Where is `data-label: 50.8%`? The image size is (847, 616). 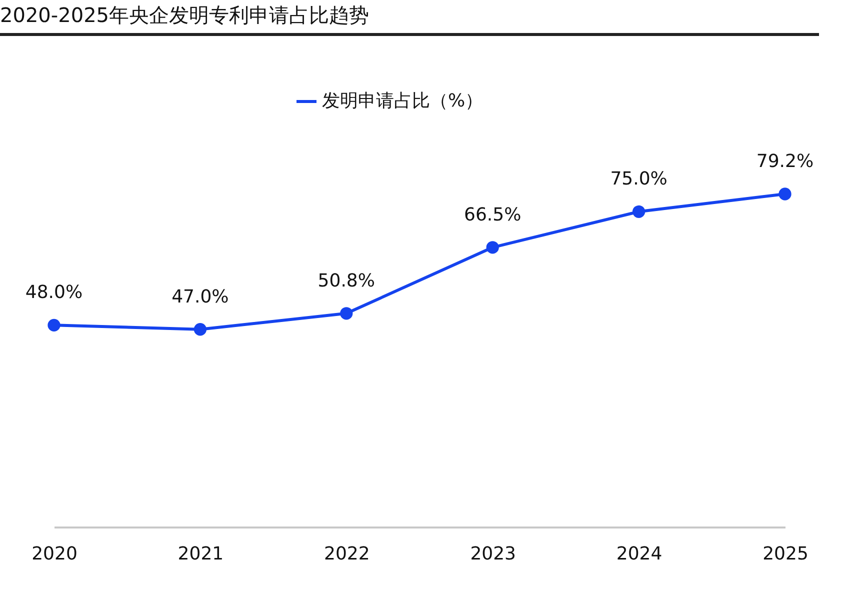 data-label: 50.8% is located at coordinates (346, 281).